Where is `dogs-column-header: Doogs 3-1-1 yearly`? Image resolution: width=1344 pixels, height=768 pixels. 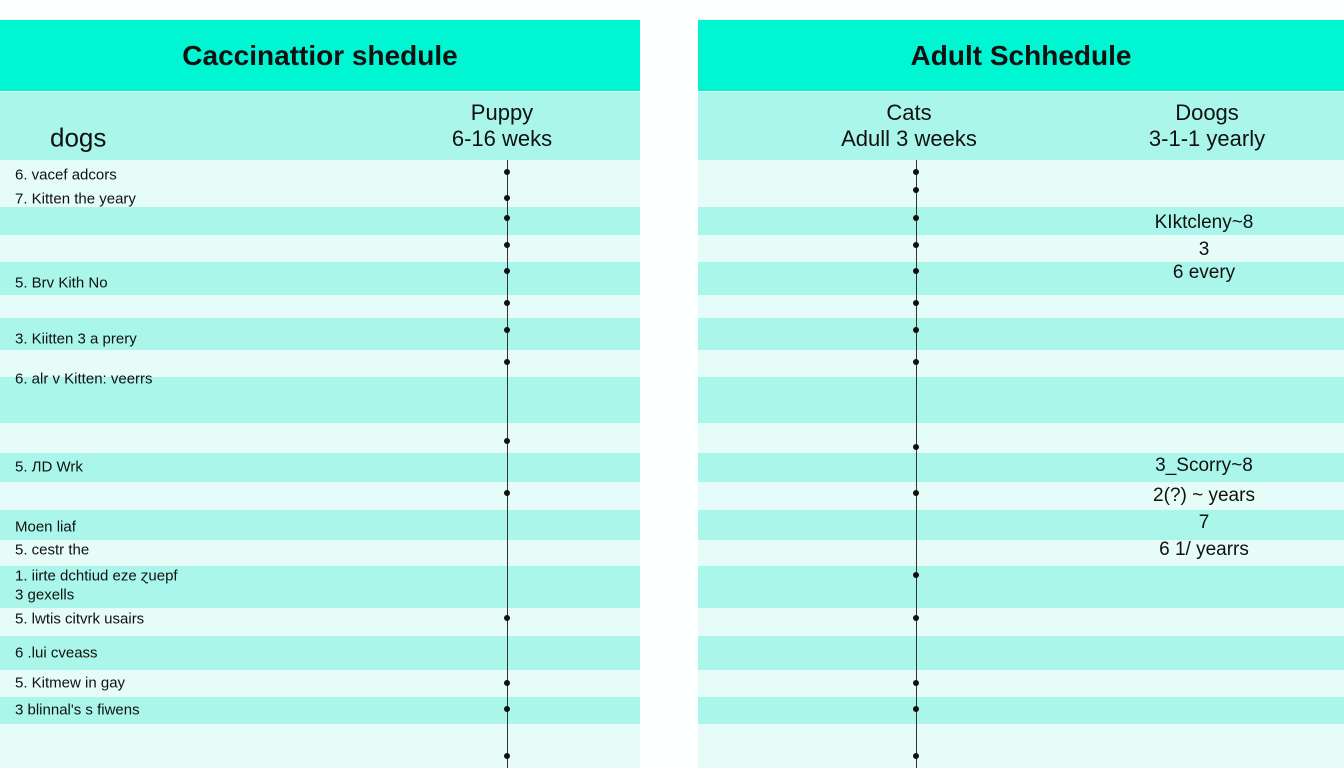
dogs-column-header: Doogs 3-1-1 yearly is located at coordinates (1207, 126).